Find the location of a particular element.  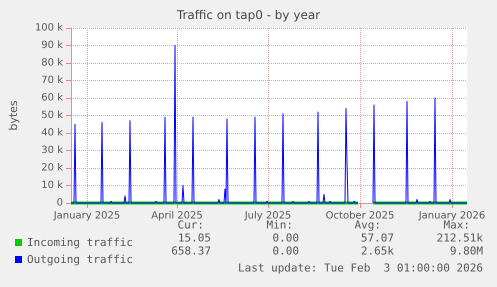

x-tick-label: October 2025 is located at coordinates (360, 216).